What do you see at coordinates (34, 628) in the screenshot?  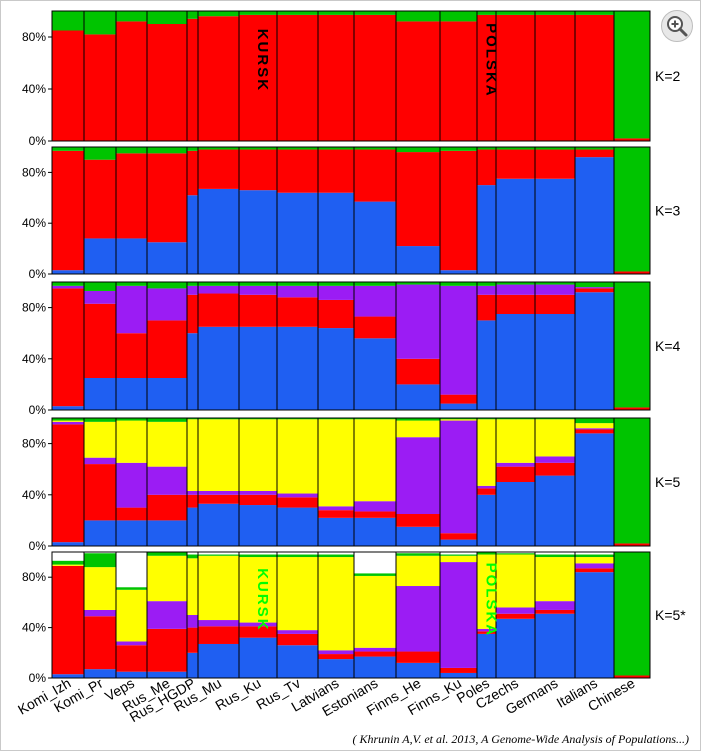 I see `y-tick-label: 40%` at bounding box center [34, 628].